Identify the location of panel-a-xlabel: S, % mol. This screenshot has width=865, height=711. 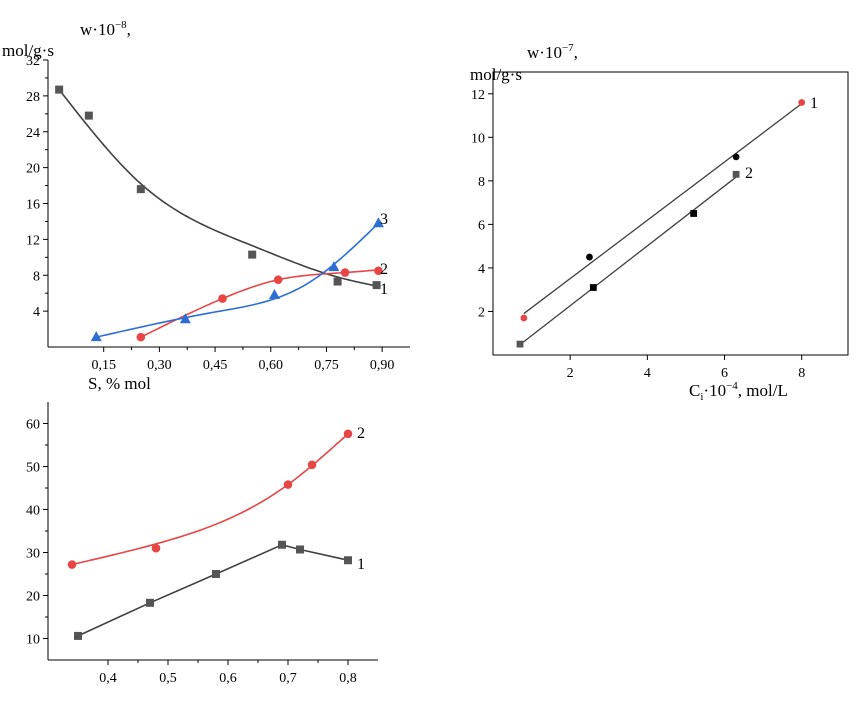
(119, 383).